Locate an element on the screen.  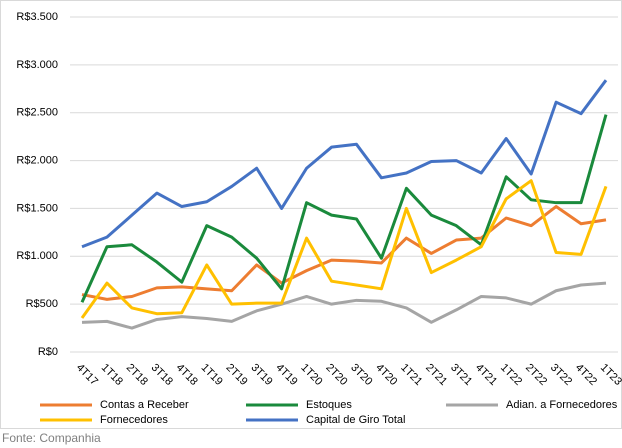
x-tick-label: 3T20 is located at coordinates (361, 375).